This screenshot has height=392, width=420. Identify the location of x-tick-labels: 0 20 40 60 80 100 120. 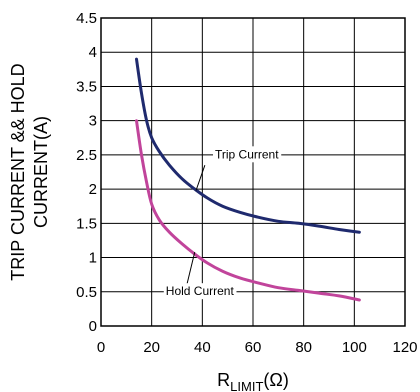
(257, 347).